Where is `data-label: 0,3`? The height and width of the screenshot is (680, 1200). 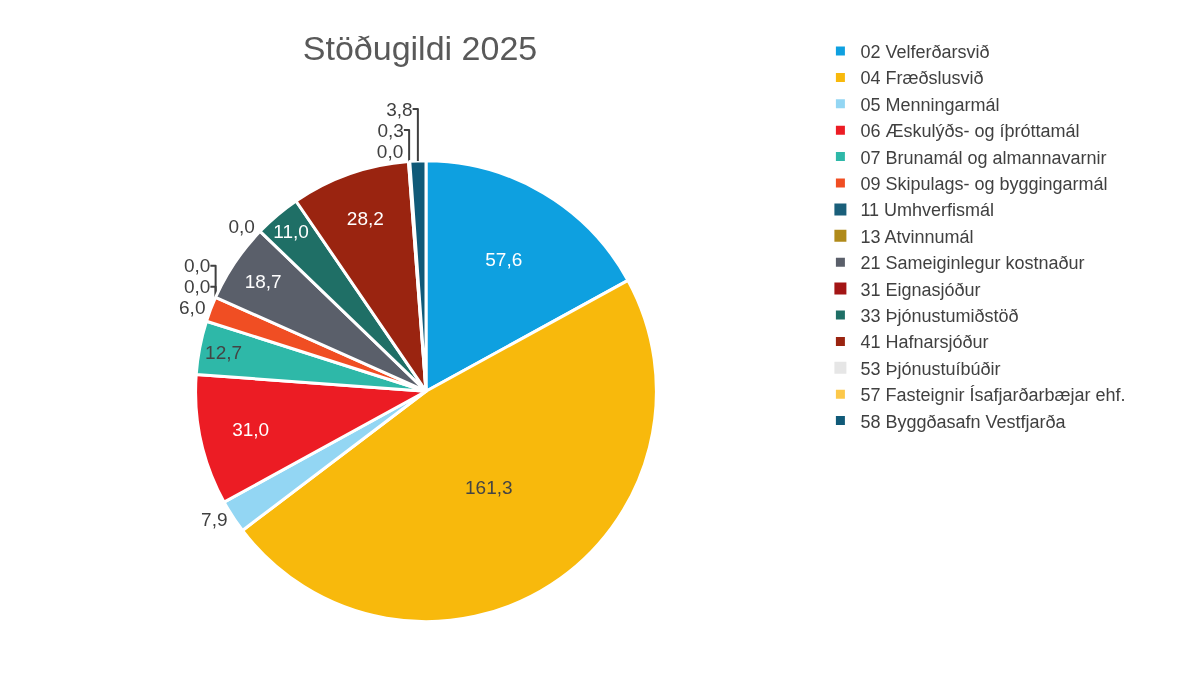 data-label: 0,3 is located at coordinates (390, 130).